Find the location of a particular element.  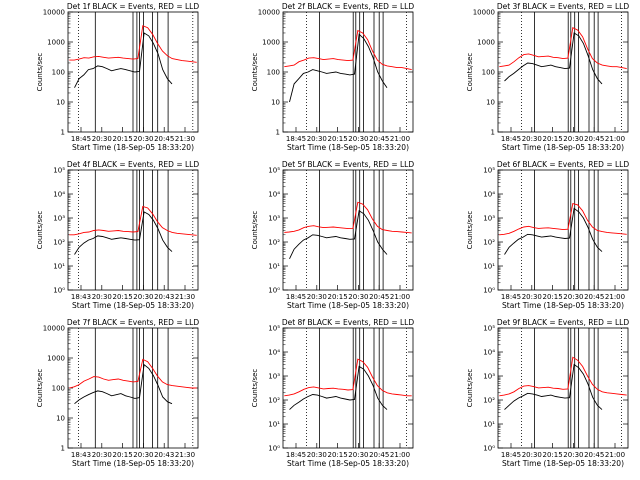

chart-title: Det 3f BLACK = Events, RED = LLD is located at coordinates (563, 6).